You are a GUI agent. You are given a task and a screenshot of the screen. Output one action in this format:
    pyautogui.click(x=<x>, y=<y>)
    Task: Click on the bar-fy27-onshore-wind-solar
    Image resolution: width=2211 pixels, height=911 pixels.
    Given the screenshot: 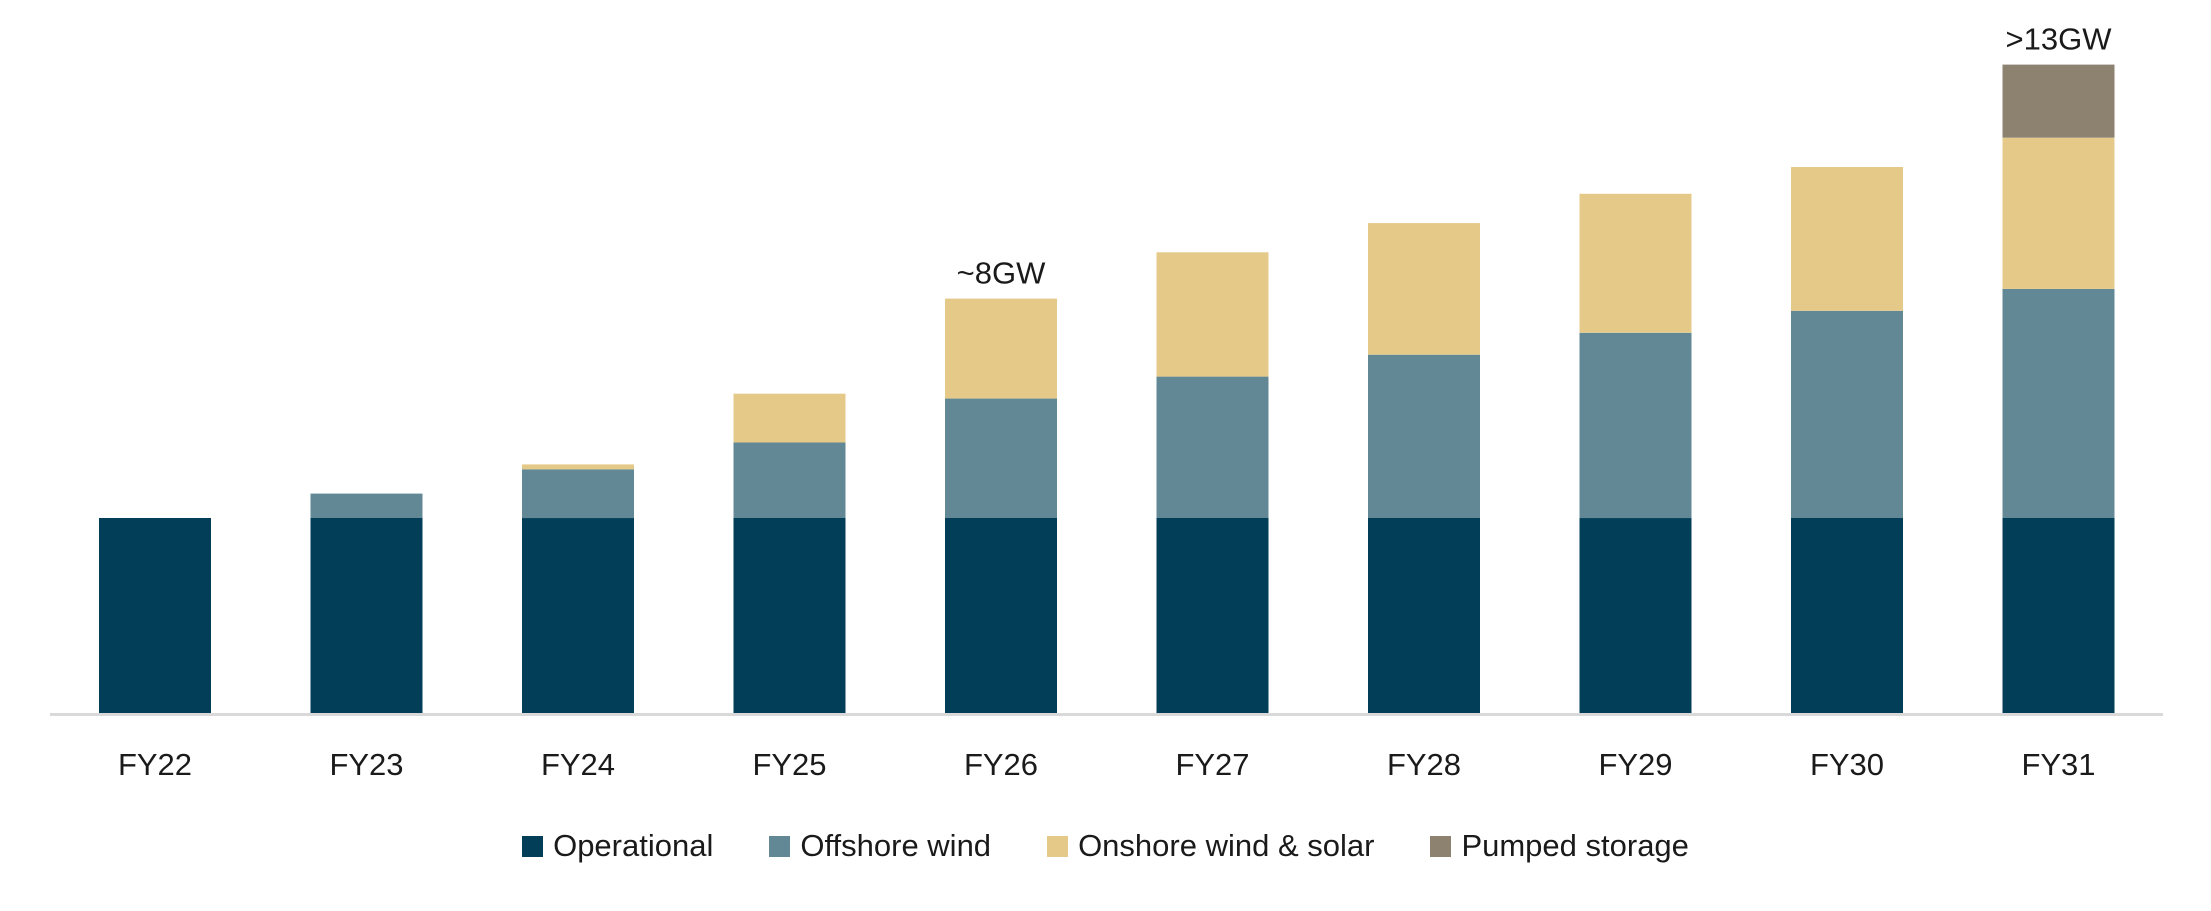 What is the action you would take?
    pyautogui.click(x=1212, y=314)
    